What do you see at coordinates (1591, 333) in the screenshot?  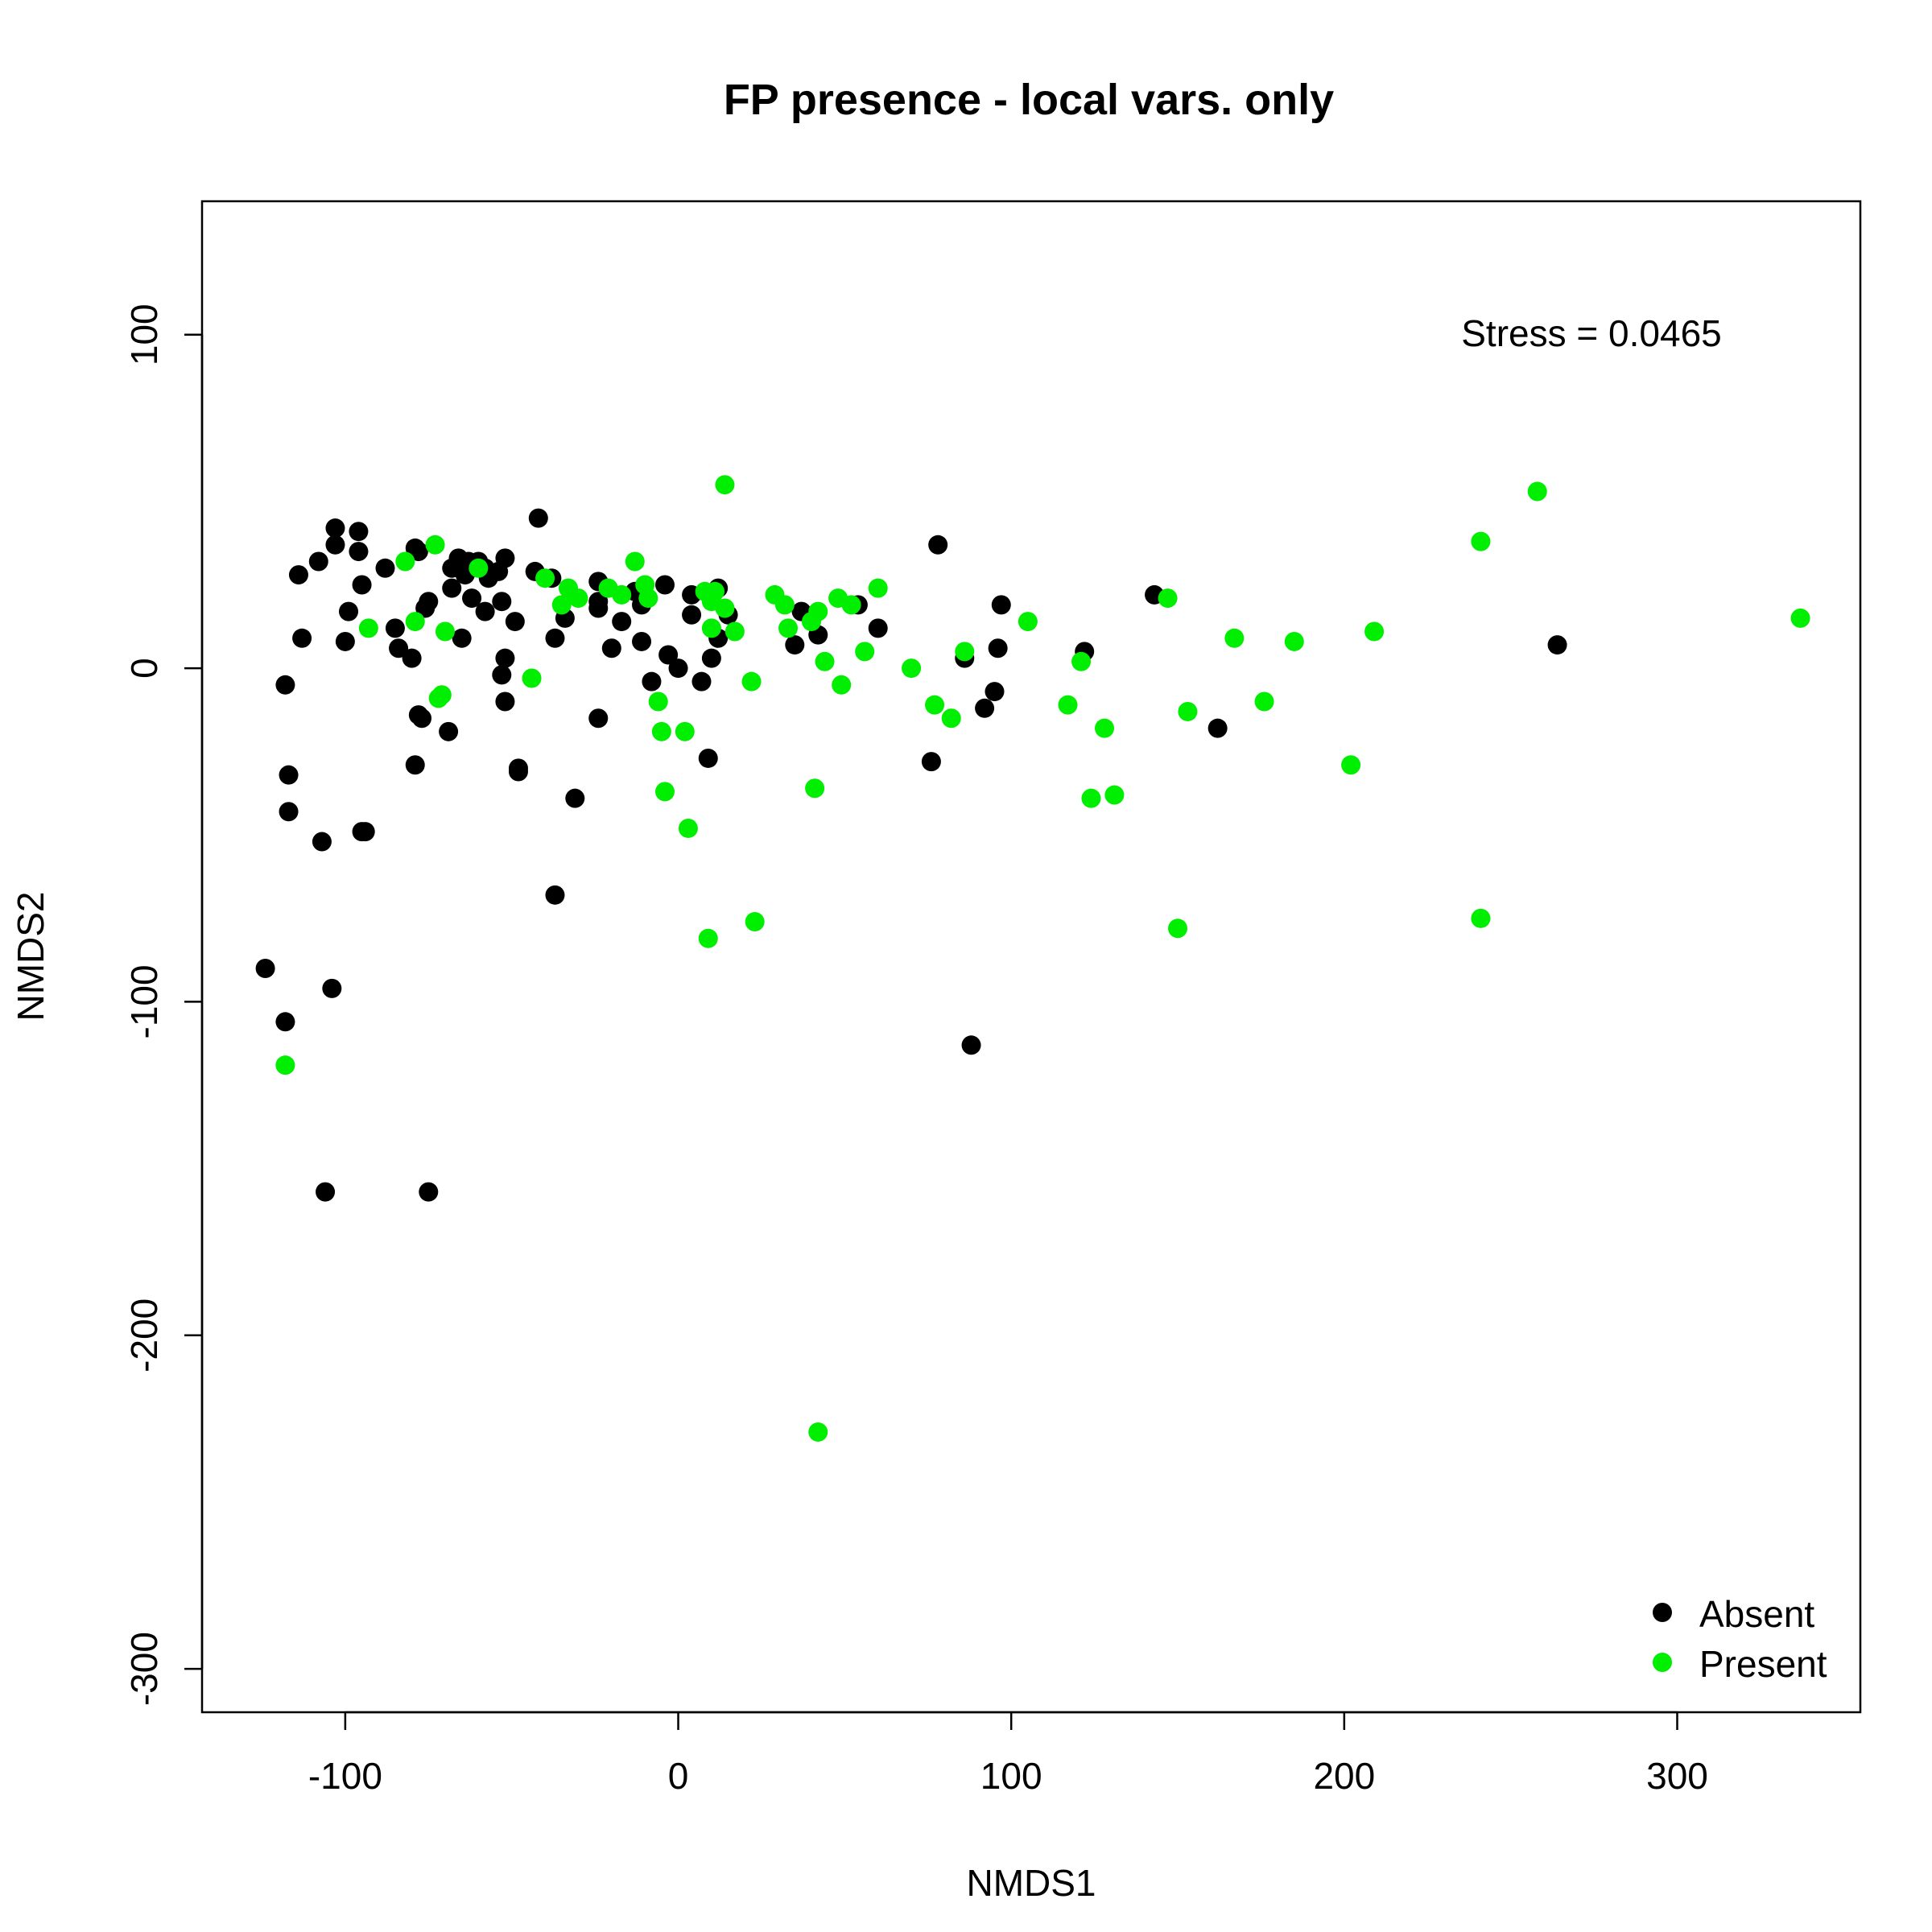 I see `stress-annotation: Stress = 0.0465` at bounding box center [1591, 333].